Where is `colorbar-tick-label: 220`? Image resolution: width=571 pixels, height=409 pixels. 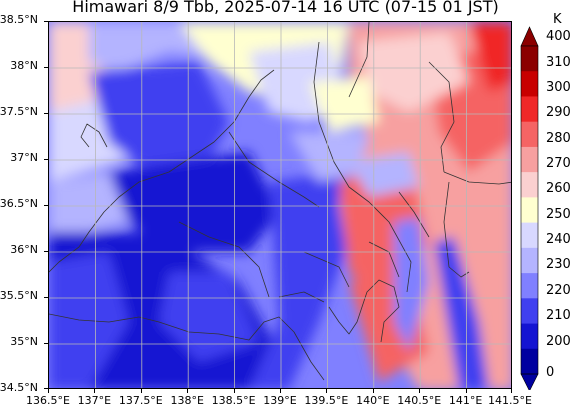 colorbar-tick-label: 220 is located at coordinates (558, 290).